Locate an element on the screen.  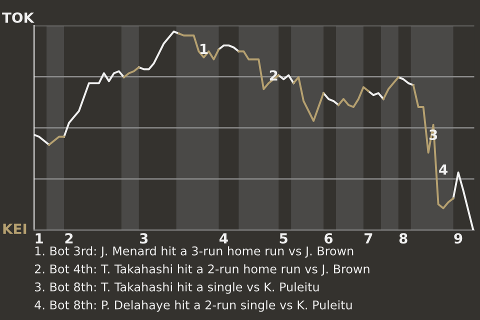
annotation: 1 is located at coordinates (204, 49).